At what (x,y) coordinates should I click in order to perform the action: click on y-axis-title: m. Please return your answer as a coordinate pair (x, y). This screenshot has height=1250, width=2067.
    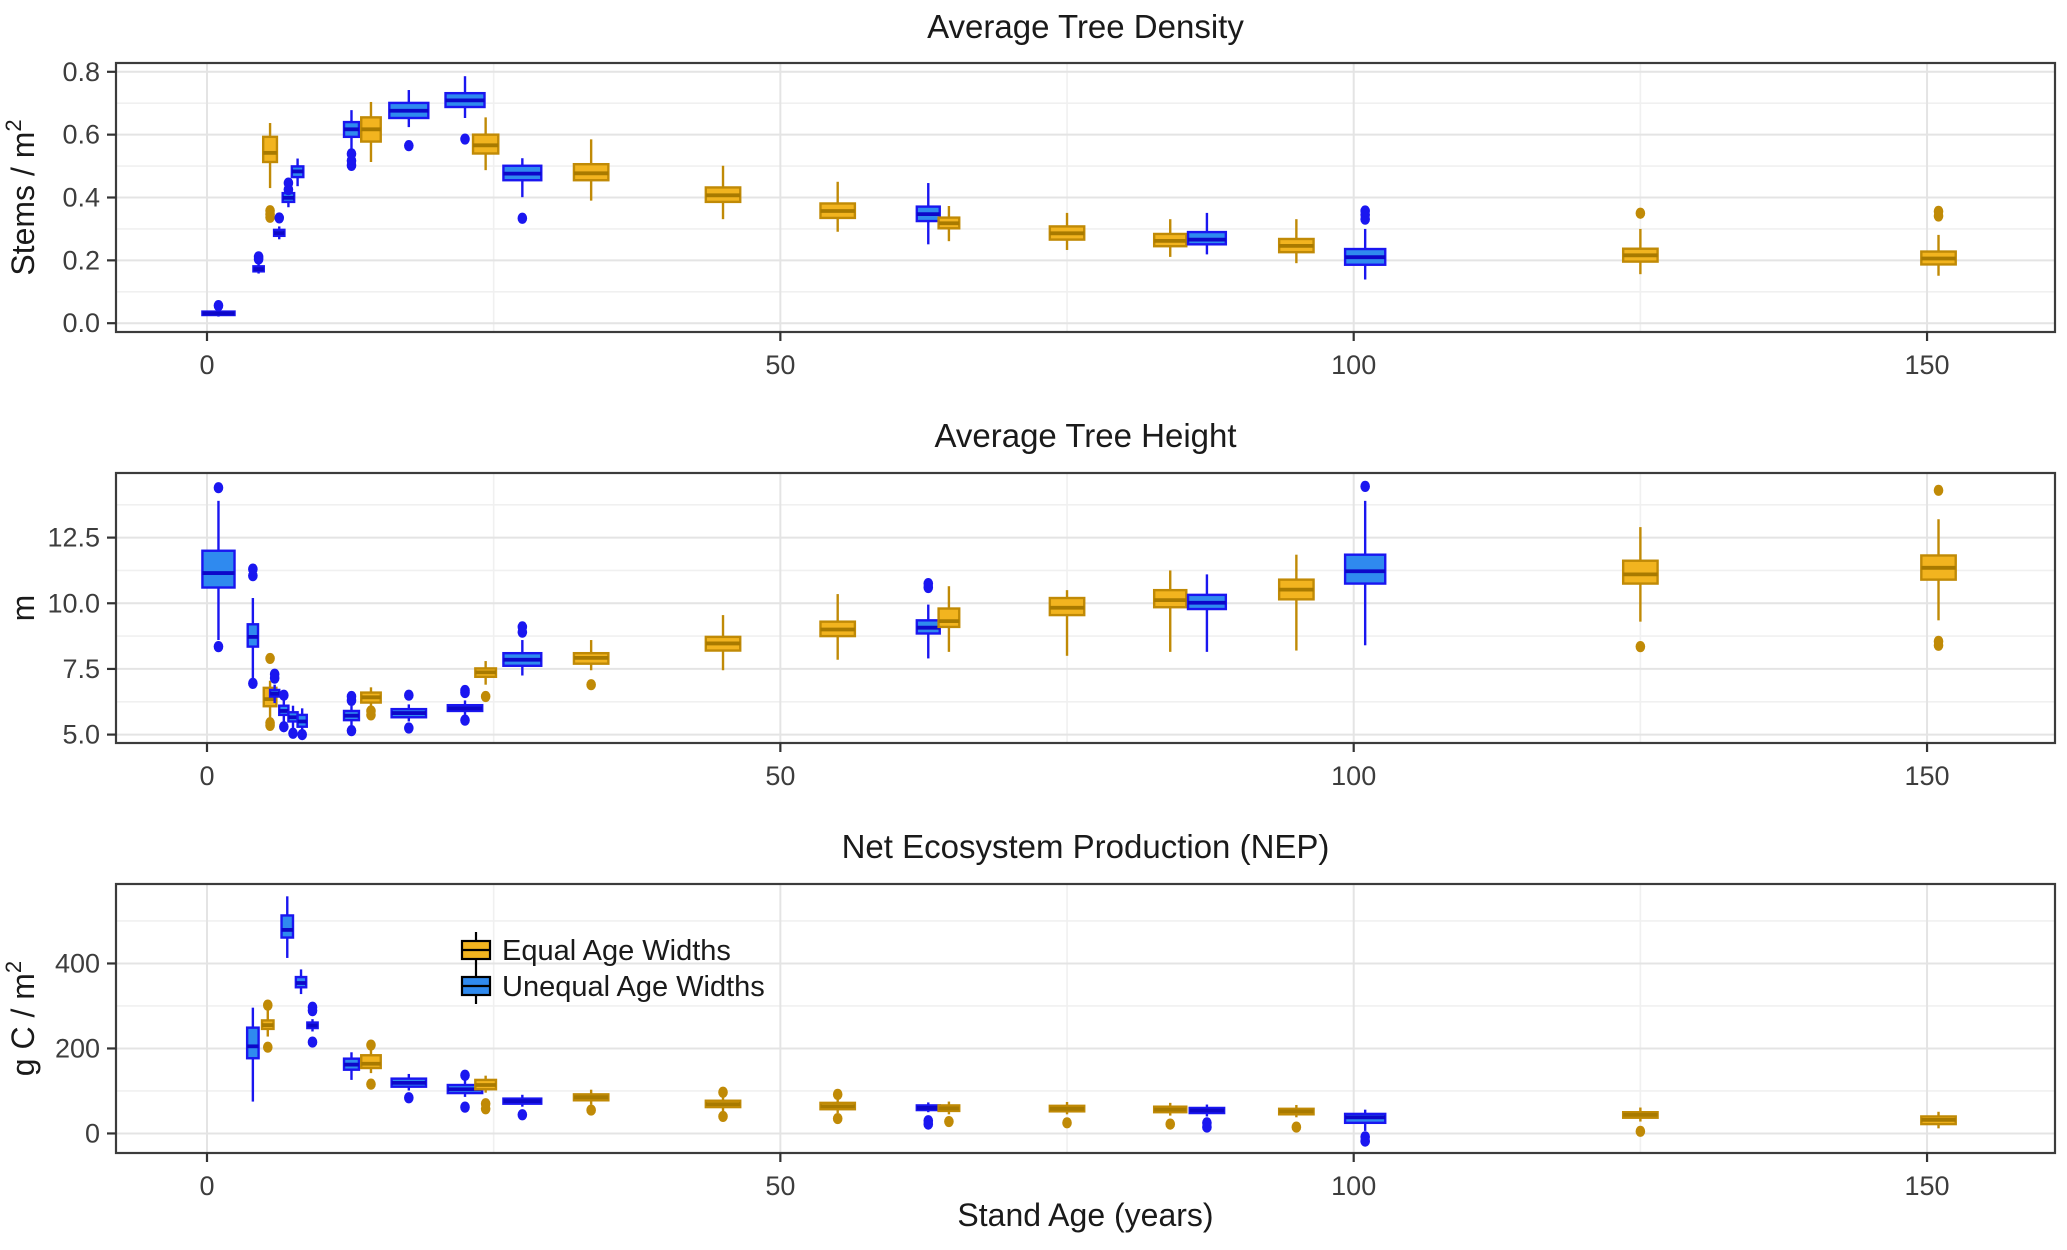
    Looking at the image, I should click on (23, 608).